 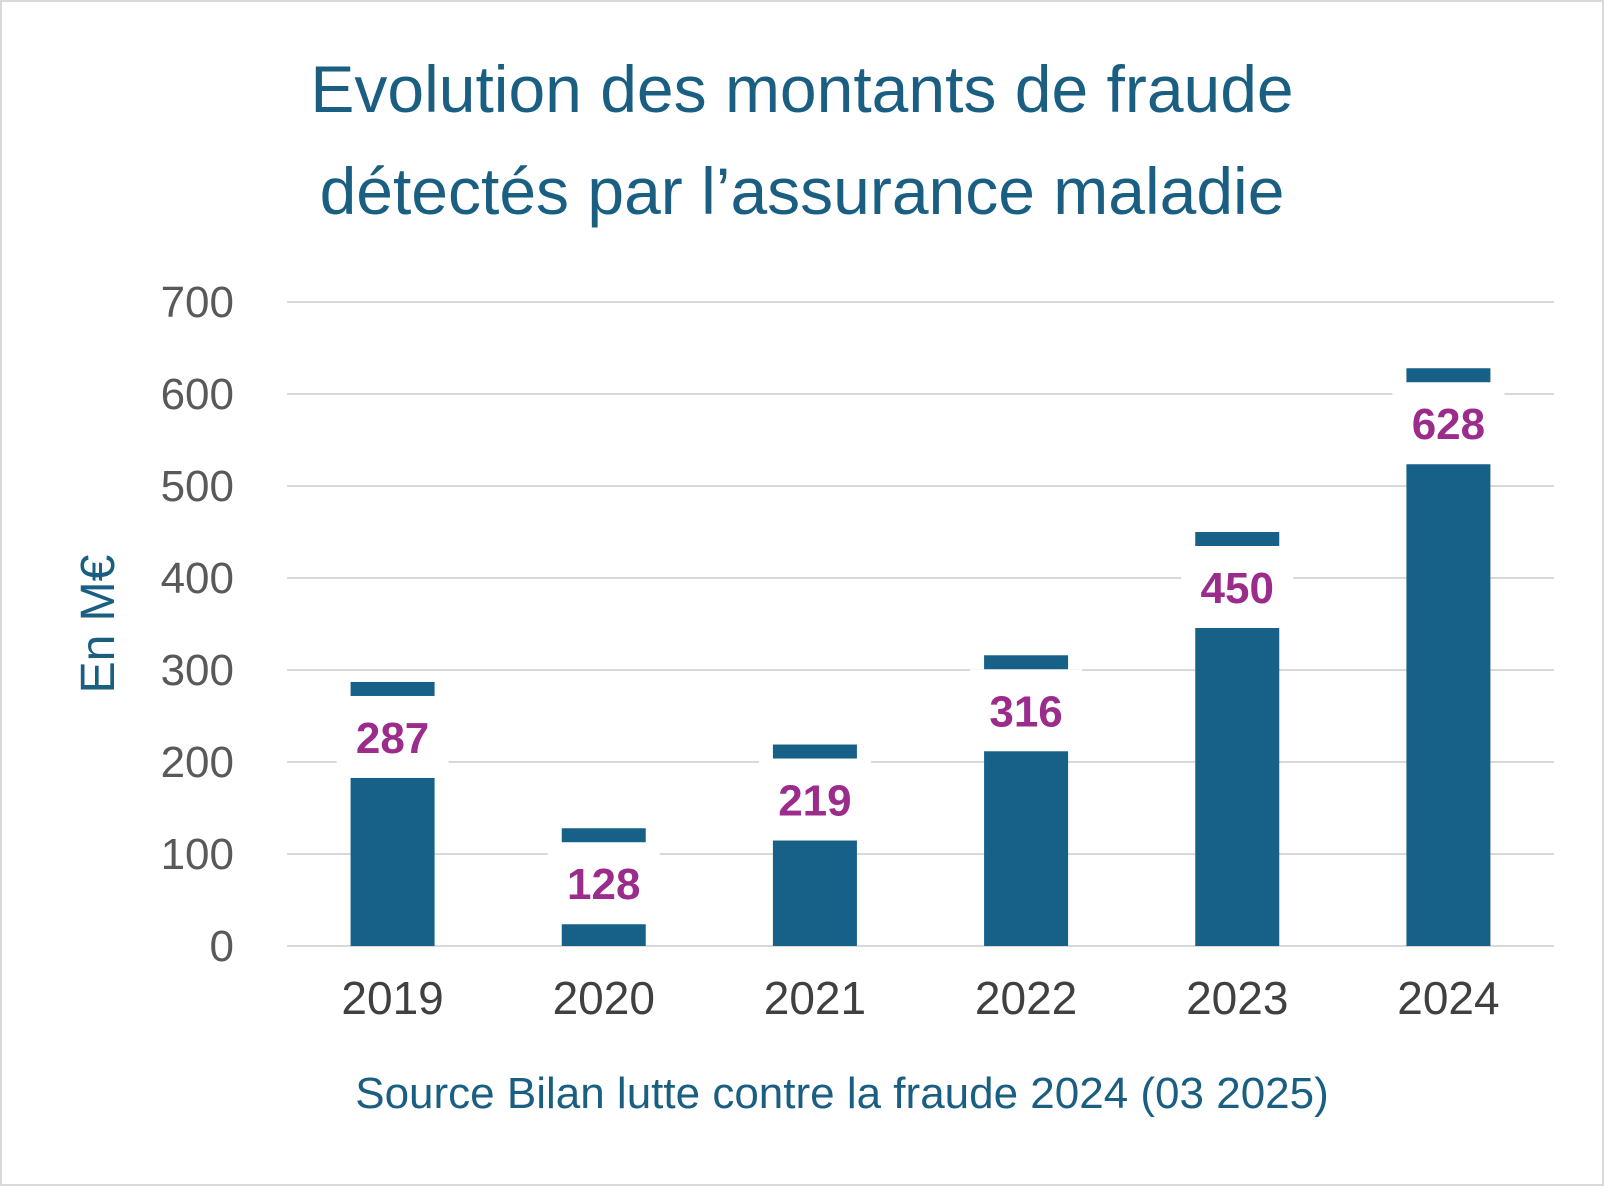 What do you see at coordinates (1237, 998) in the screenshot?
I see `x-category-label: 2023` at bounding box center [1237, 998].